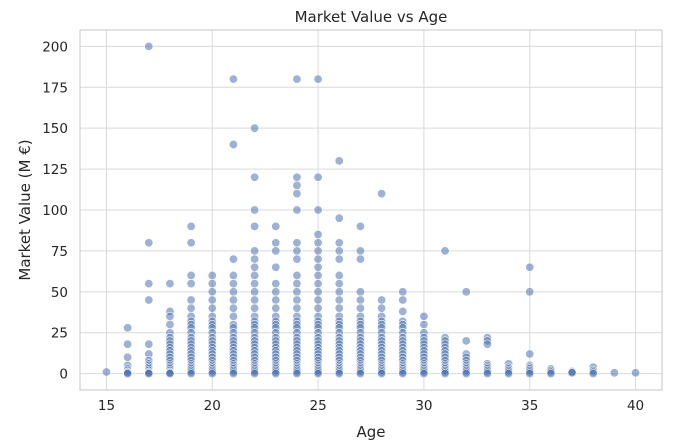  What do you see at coordinates (370, 432) in the screenshot?
I see `x-axis-label: Age` at bounding box center [370, 432].